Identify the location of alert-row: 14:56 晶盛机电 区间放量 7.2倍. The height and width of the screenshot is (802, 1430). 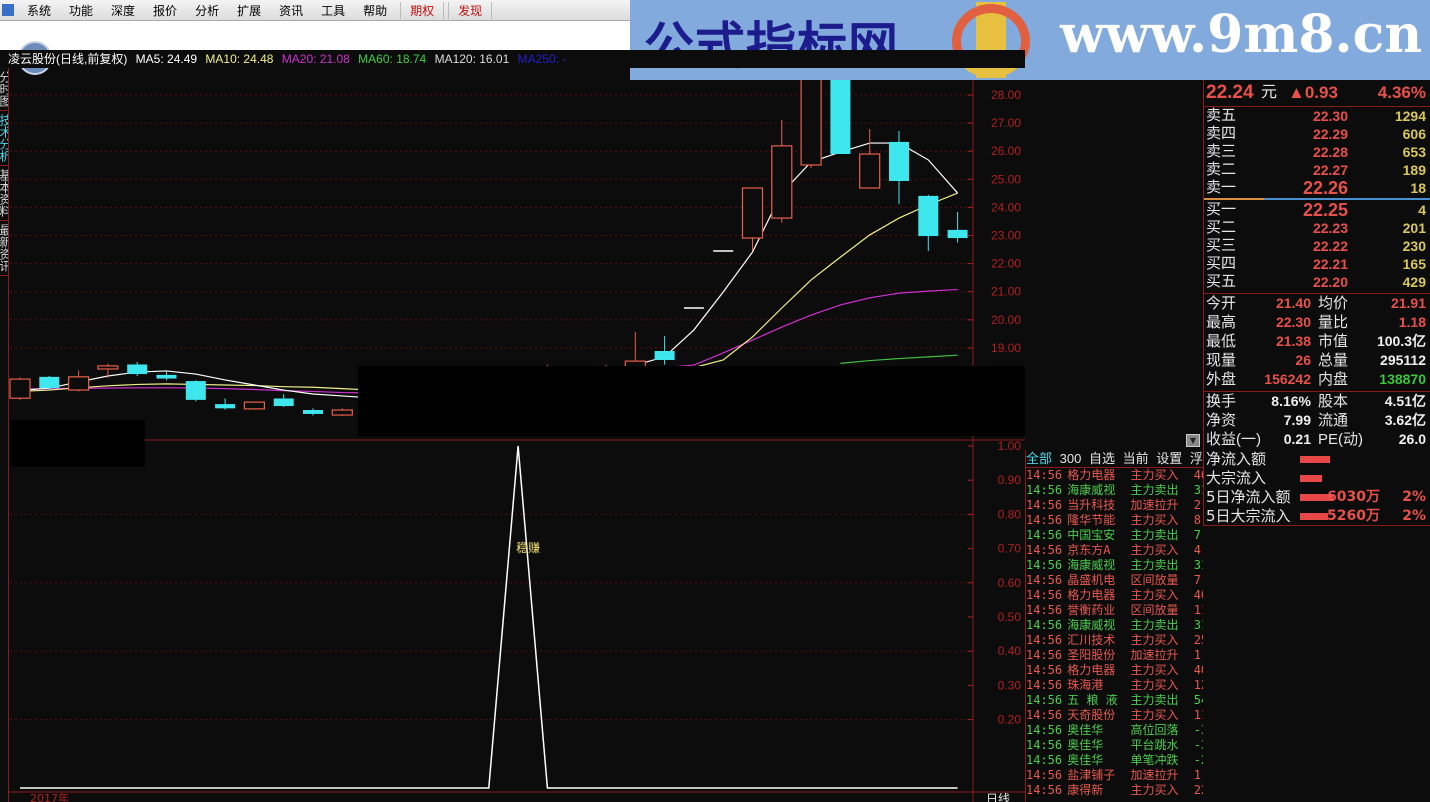
(1114, 580).